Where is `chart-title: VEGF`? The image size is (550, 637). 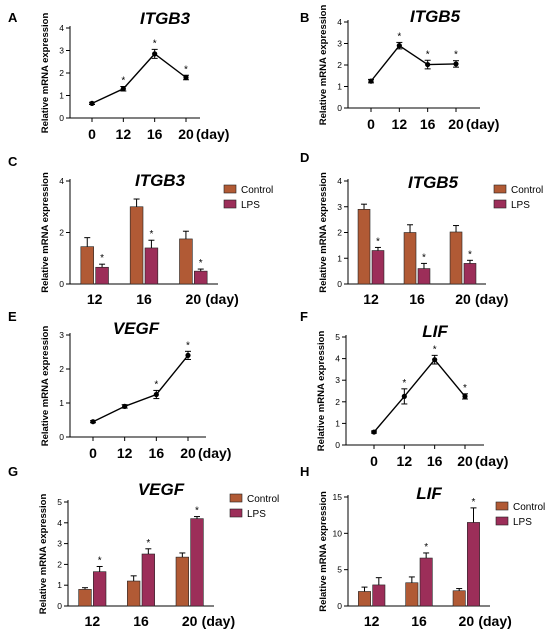 chart-title: VEGF is located at coordinates (161, 489).